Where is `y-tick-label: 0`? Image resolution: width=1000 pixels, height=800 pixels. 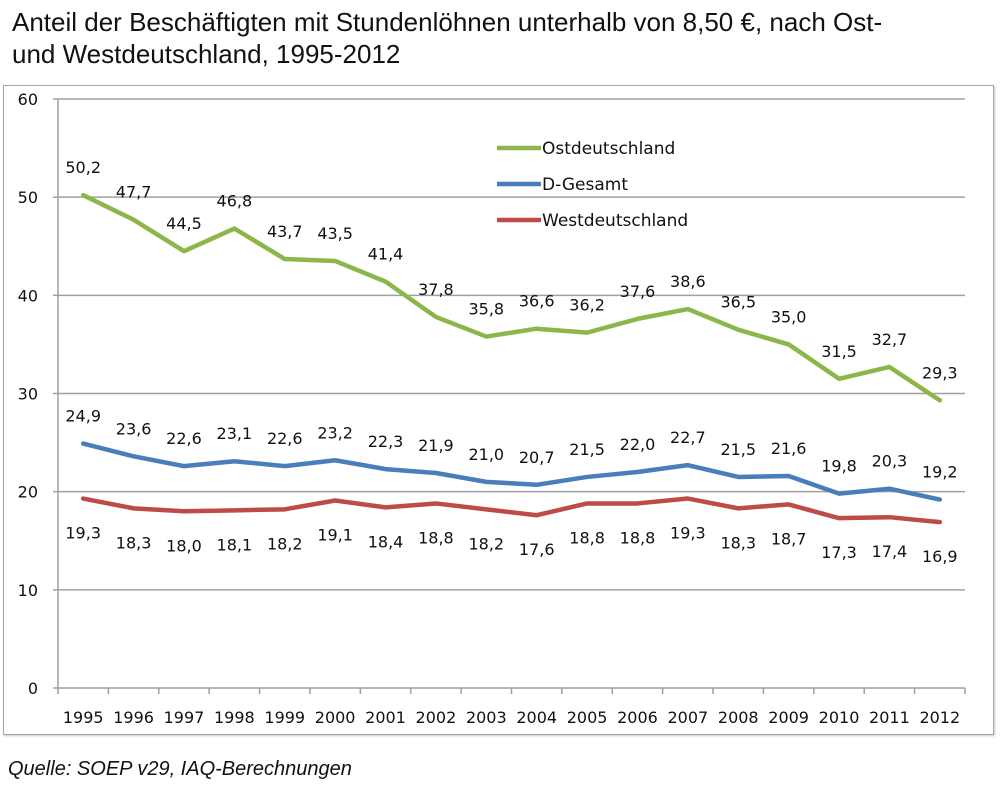 y-tick-label: 0 is located at coordinates (33, 688).